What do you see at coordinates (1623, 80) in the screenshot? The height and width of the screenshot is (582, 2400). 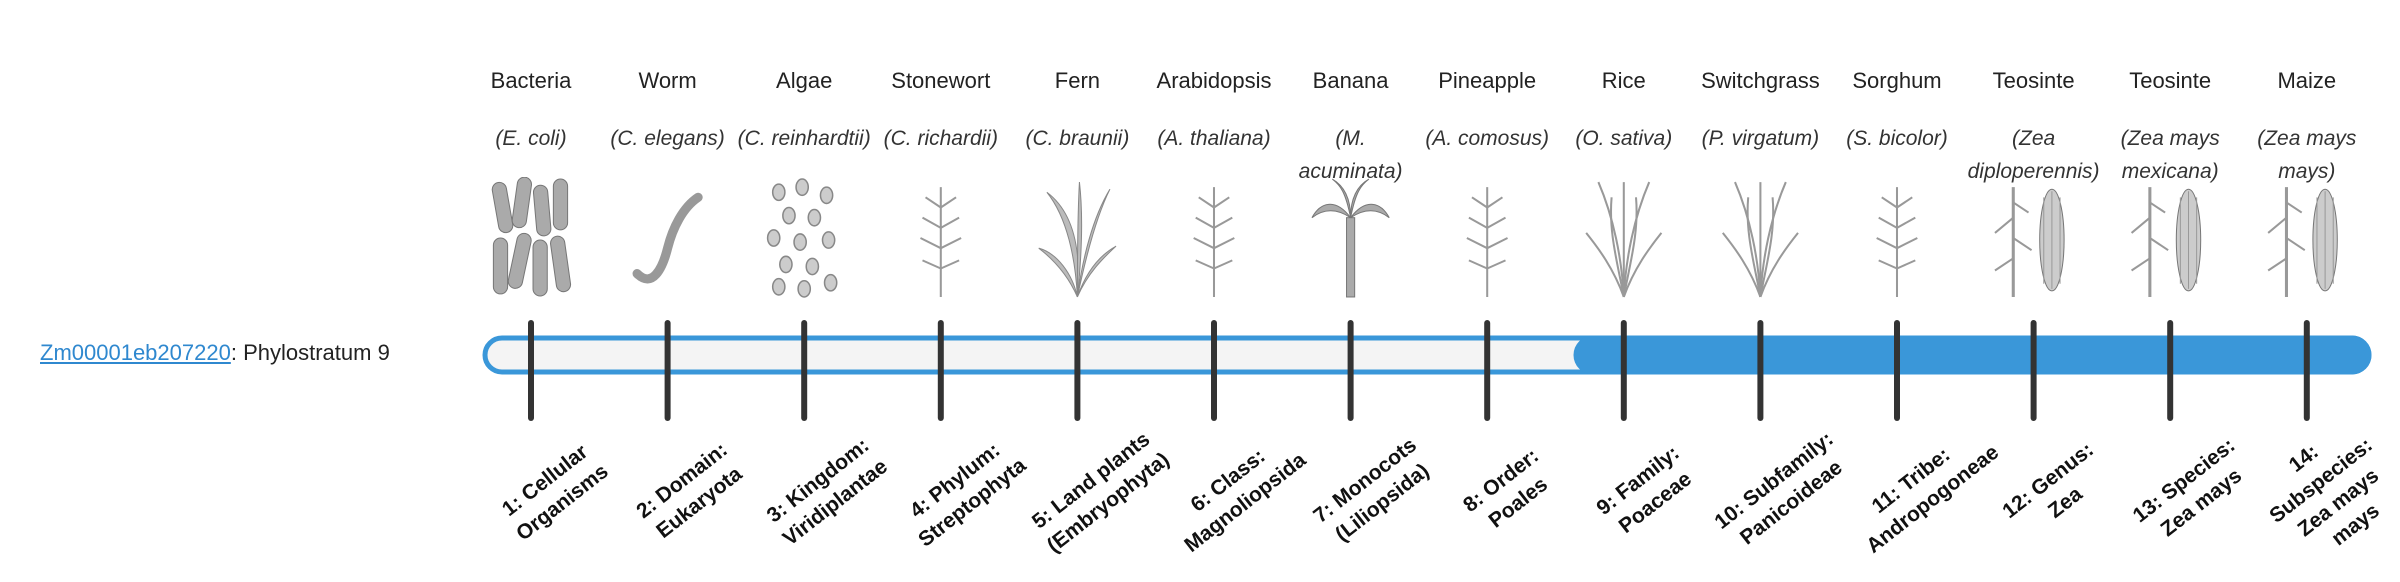 I see `organism-name: Rice` at bounding box center [1623, 80].